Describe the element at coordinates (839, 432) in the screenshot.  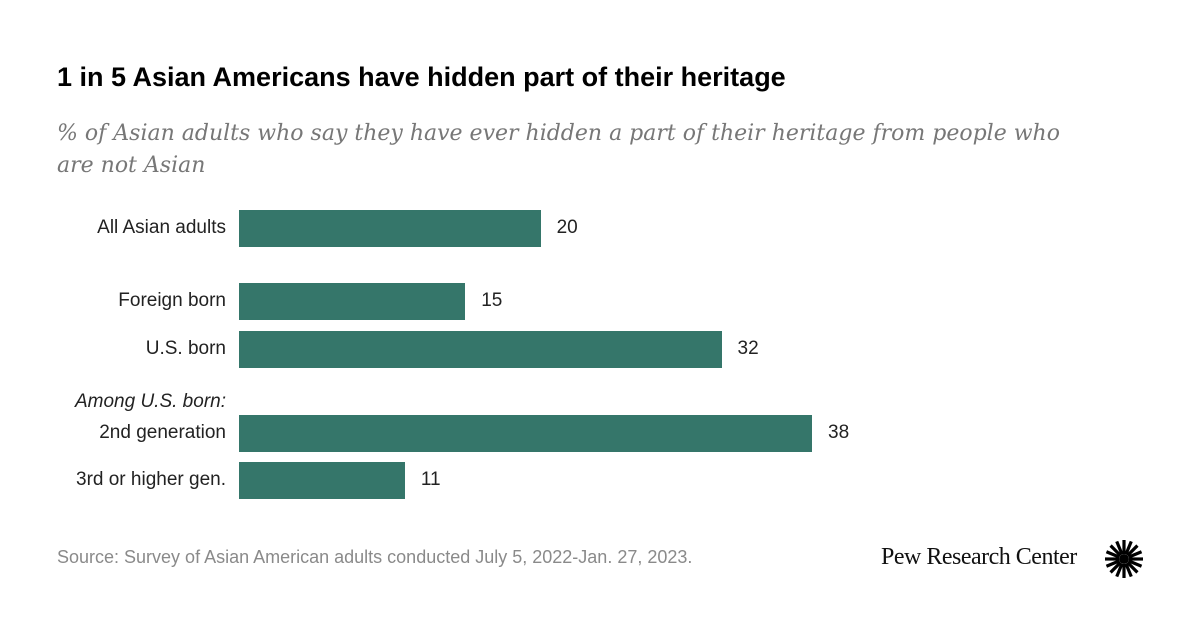
I see `data-label: 38` at that location.